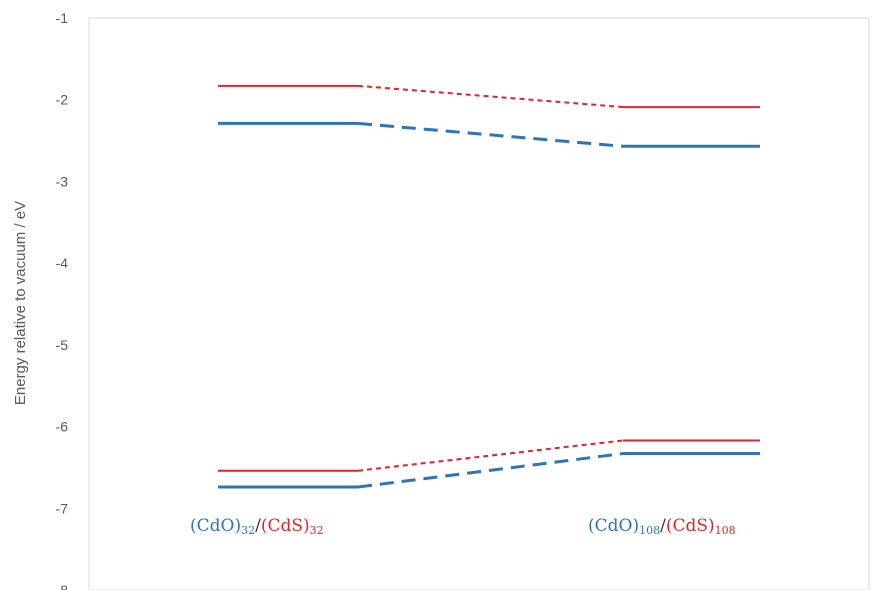 The height and width of the screenshot is (590, 882). What do you see at coordinates (62, 263) in the screenshot?
I see `y-tick-label: -4` at bounding box center [62, 263].